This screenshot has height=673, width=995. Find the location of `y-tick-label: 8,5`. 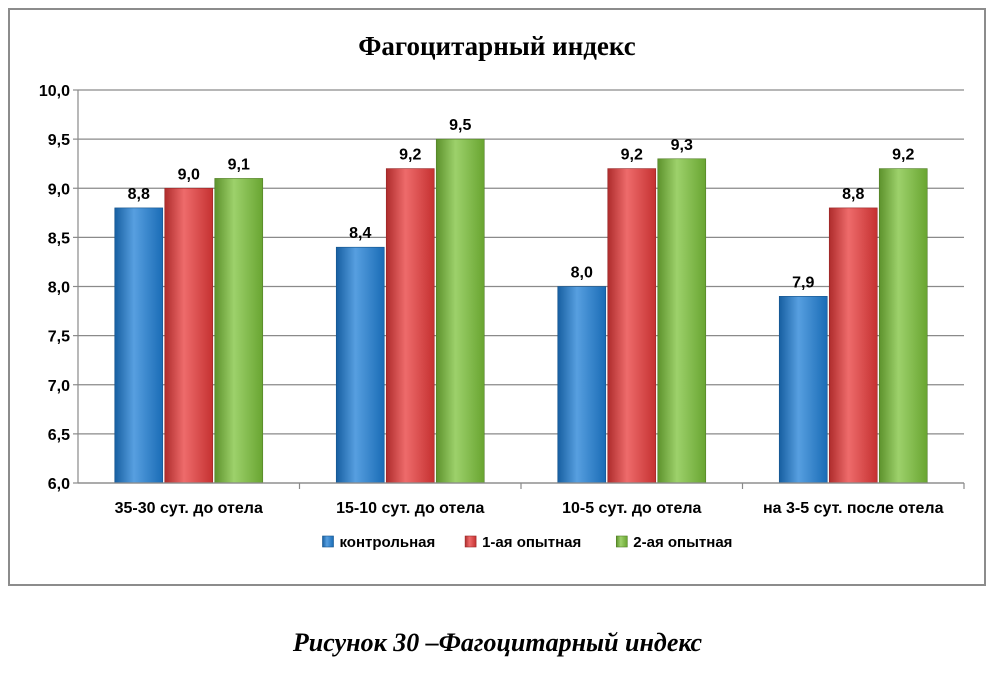

y-tick-label: 8,5 is located at coordinates (59, 238).